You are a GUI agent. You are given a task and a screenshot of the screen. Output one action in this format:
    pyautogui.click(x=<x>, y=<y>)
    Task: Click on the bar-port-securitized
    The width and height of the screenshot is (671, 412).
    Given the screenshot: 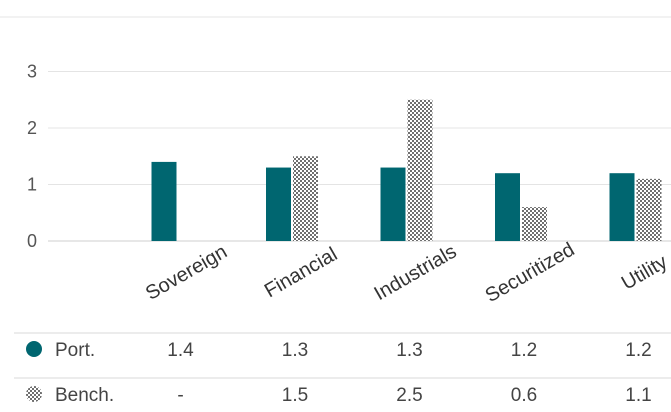 What is the action you would take?
    pyautogui.click(x=507, y=207)
    